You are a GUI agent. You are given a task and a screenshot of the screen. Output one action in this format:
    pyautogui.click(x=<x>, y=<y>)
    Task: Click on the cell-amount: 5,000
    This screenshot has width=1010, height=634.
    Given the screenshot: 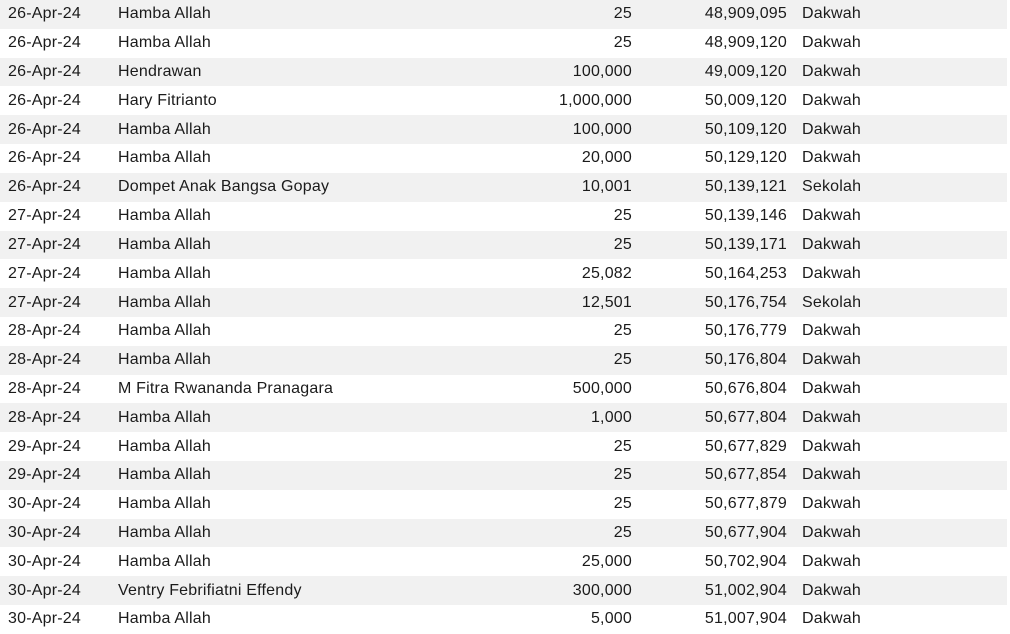 What is the action you would take?
    pyautogui.click(x=611, y=619)
    